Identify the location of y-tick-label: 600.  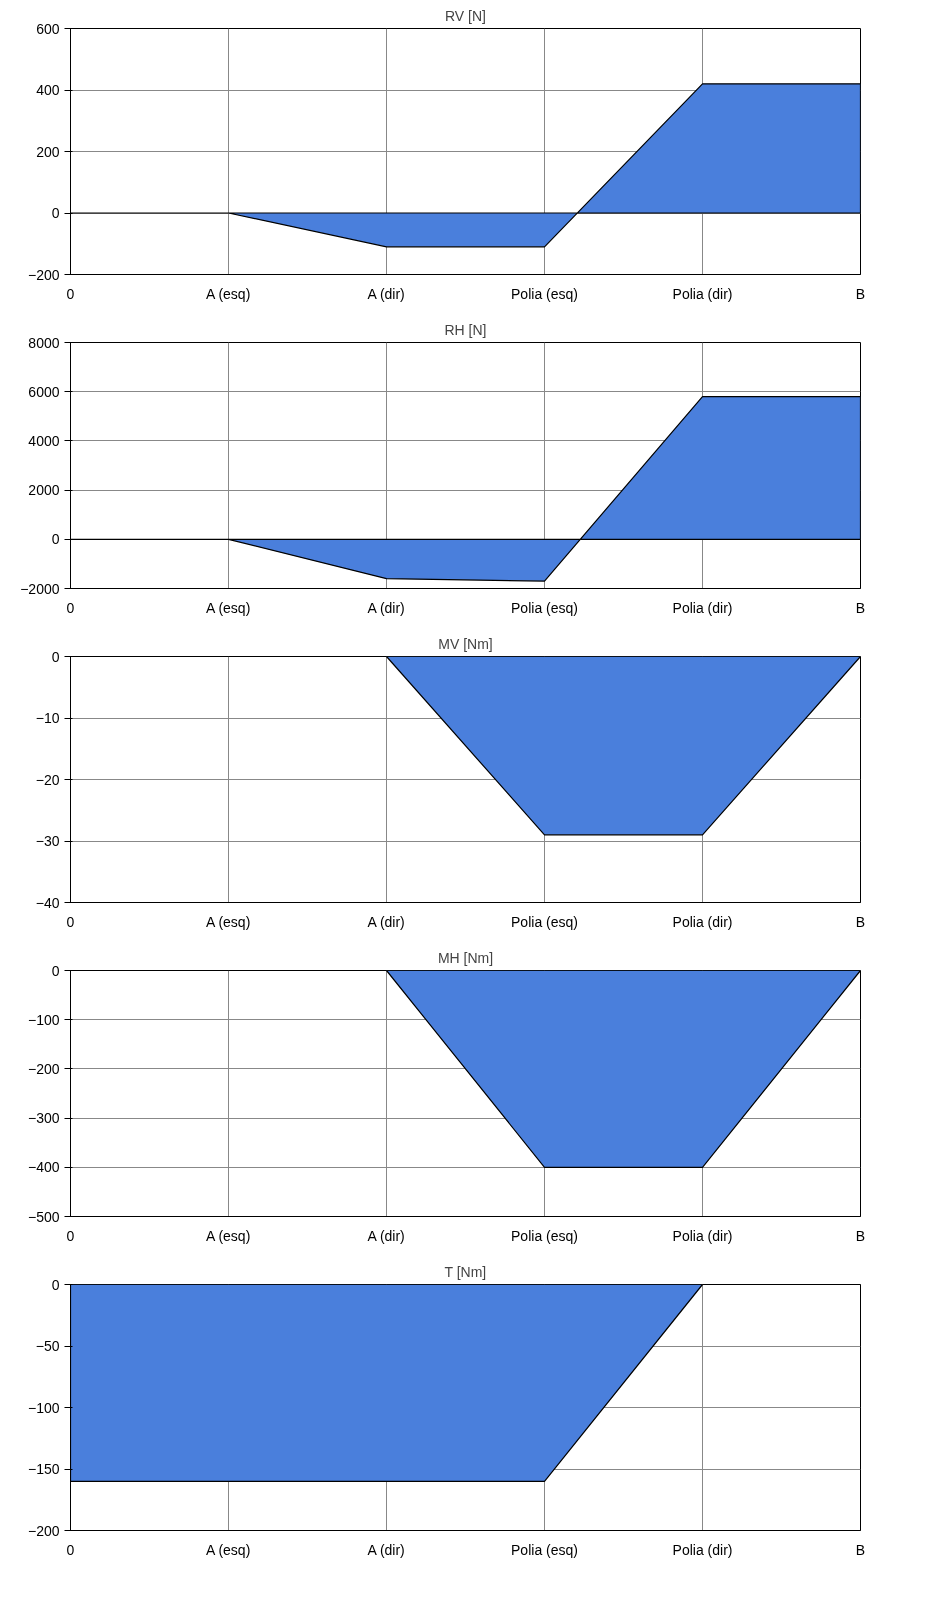
(48, 28).